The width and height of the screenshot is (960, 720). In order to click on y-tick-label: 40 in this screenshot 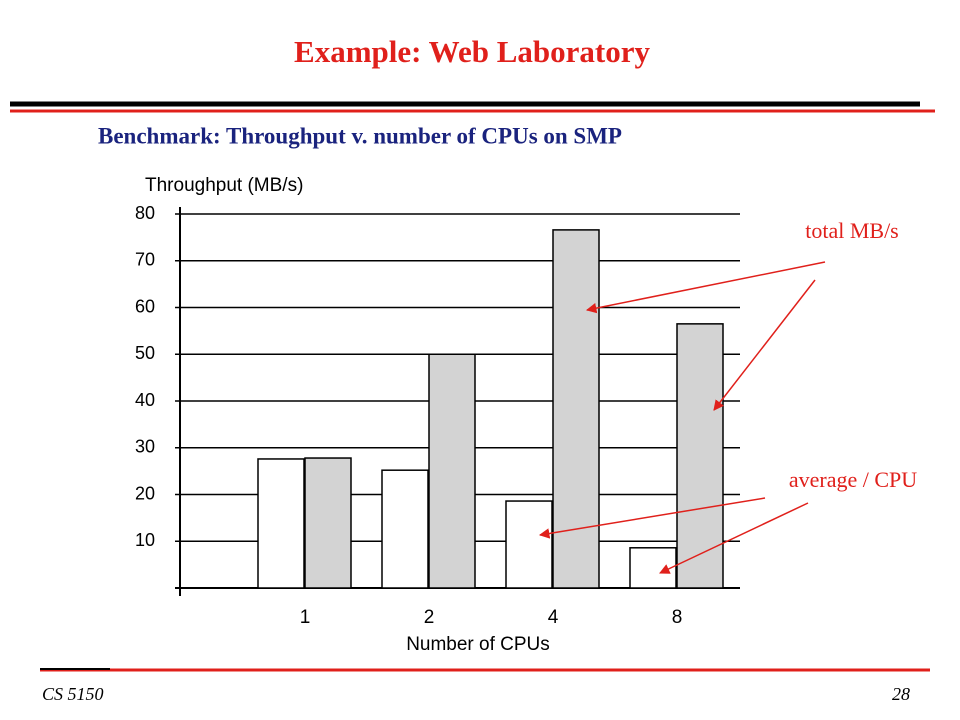, I will do `click(145, 400)`.